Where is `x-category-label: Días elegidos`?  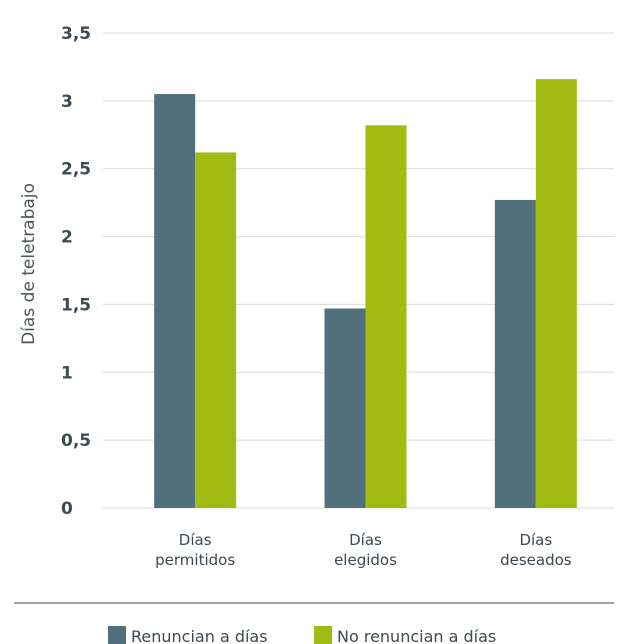
x-category-label: Días elegidos is located at coordinates (365, 550).